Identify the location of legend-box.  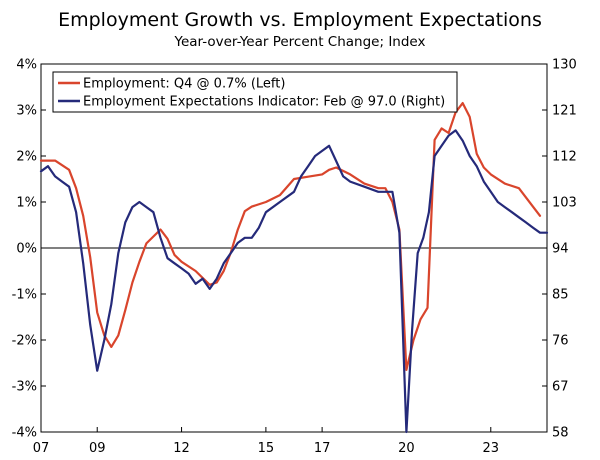
(255, 92).